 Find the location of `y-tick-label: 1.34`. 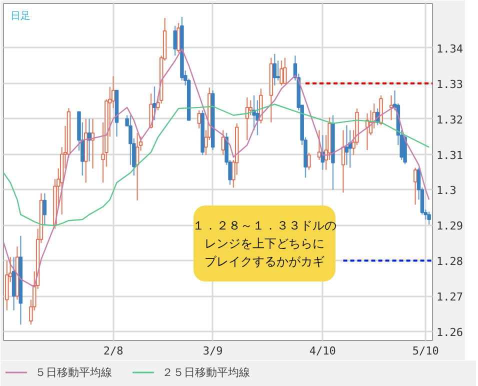

y-tick-label: 1.34 is located at coordinates (450, 49).